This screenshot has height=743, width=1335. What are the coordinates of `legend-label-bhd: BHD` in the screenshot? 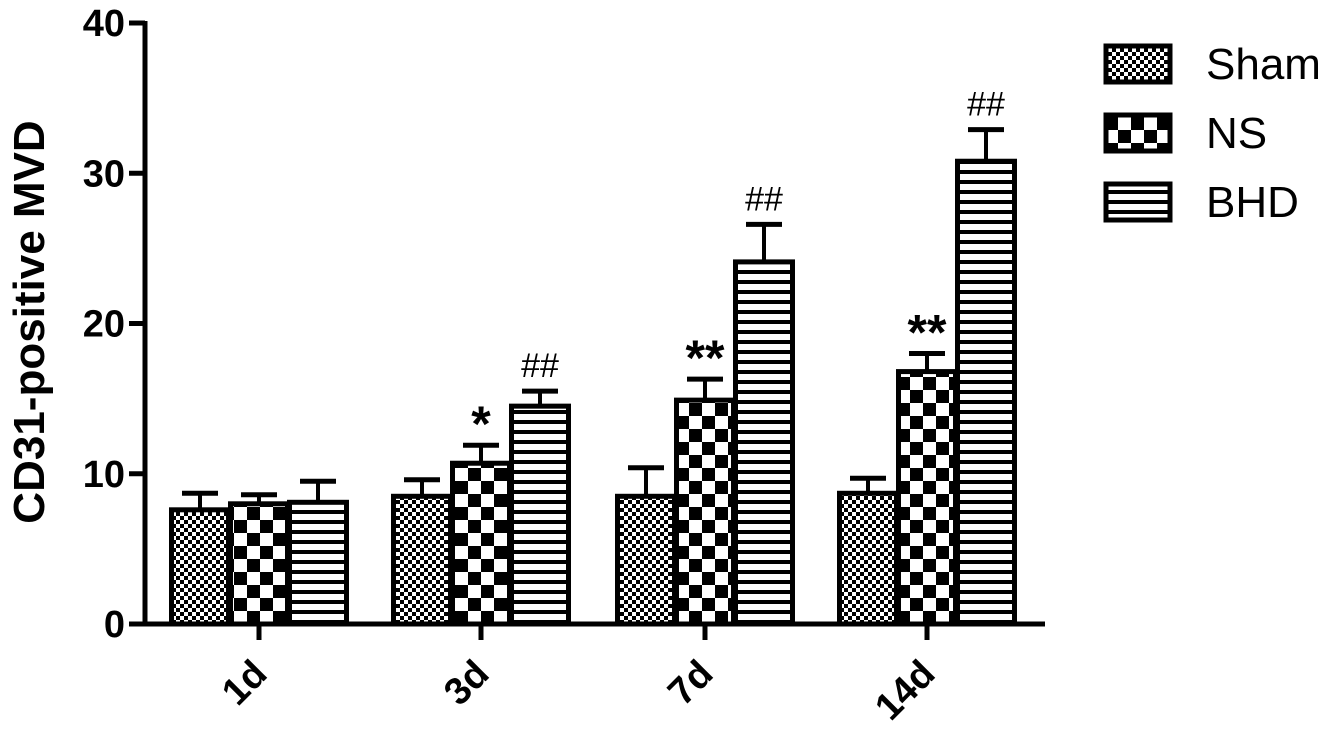 It's located at (1252, 202).